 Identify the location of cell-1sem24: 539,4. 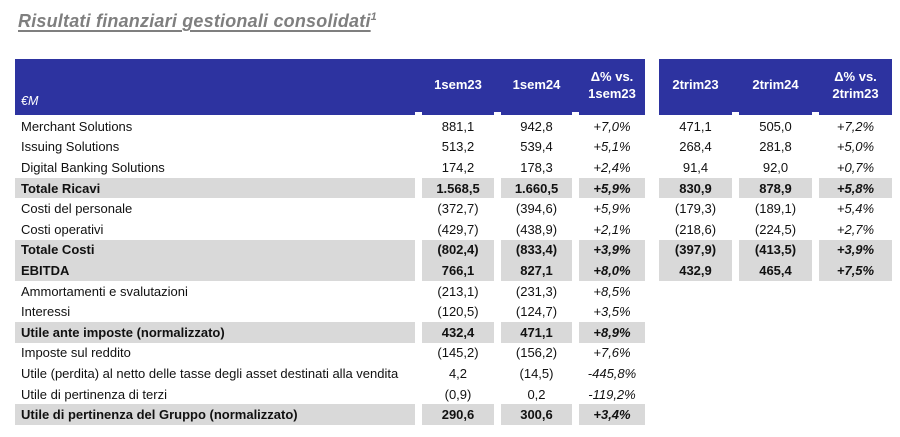
(536, 147).